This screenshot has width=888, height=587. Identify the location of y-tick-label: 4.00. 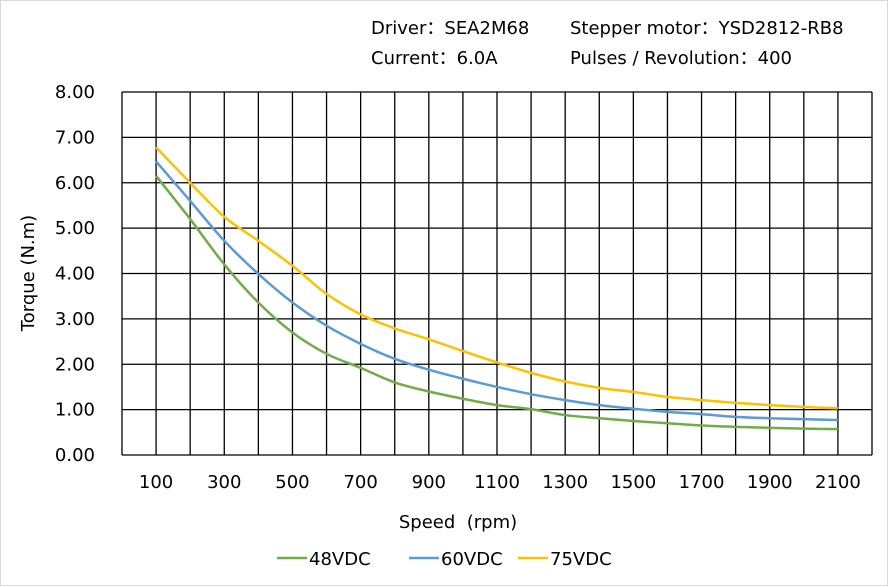
(75, 274).